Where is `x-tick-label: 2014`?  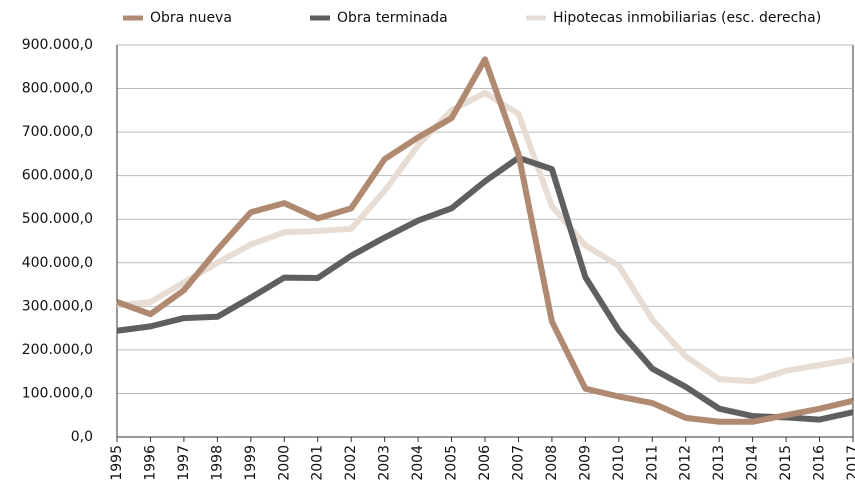 x-tick-label: 2014 is located at coordinates (753, 463).